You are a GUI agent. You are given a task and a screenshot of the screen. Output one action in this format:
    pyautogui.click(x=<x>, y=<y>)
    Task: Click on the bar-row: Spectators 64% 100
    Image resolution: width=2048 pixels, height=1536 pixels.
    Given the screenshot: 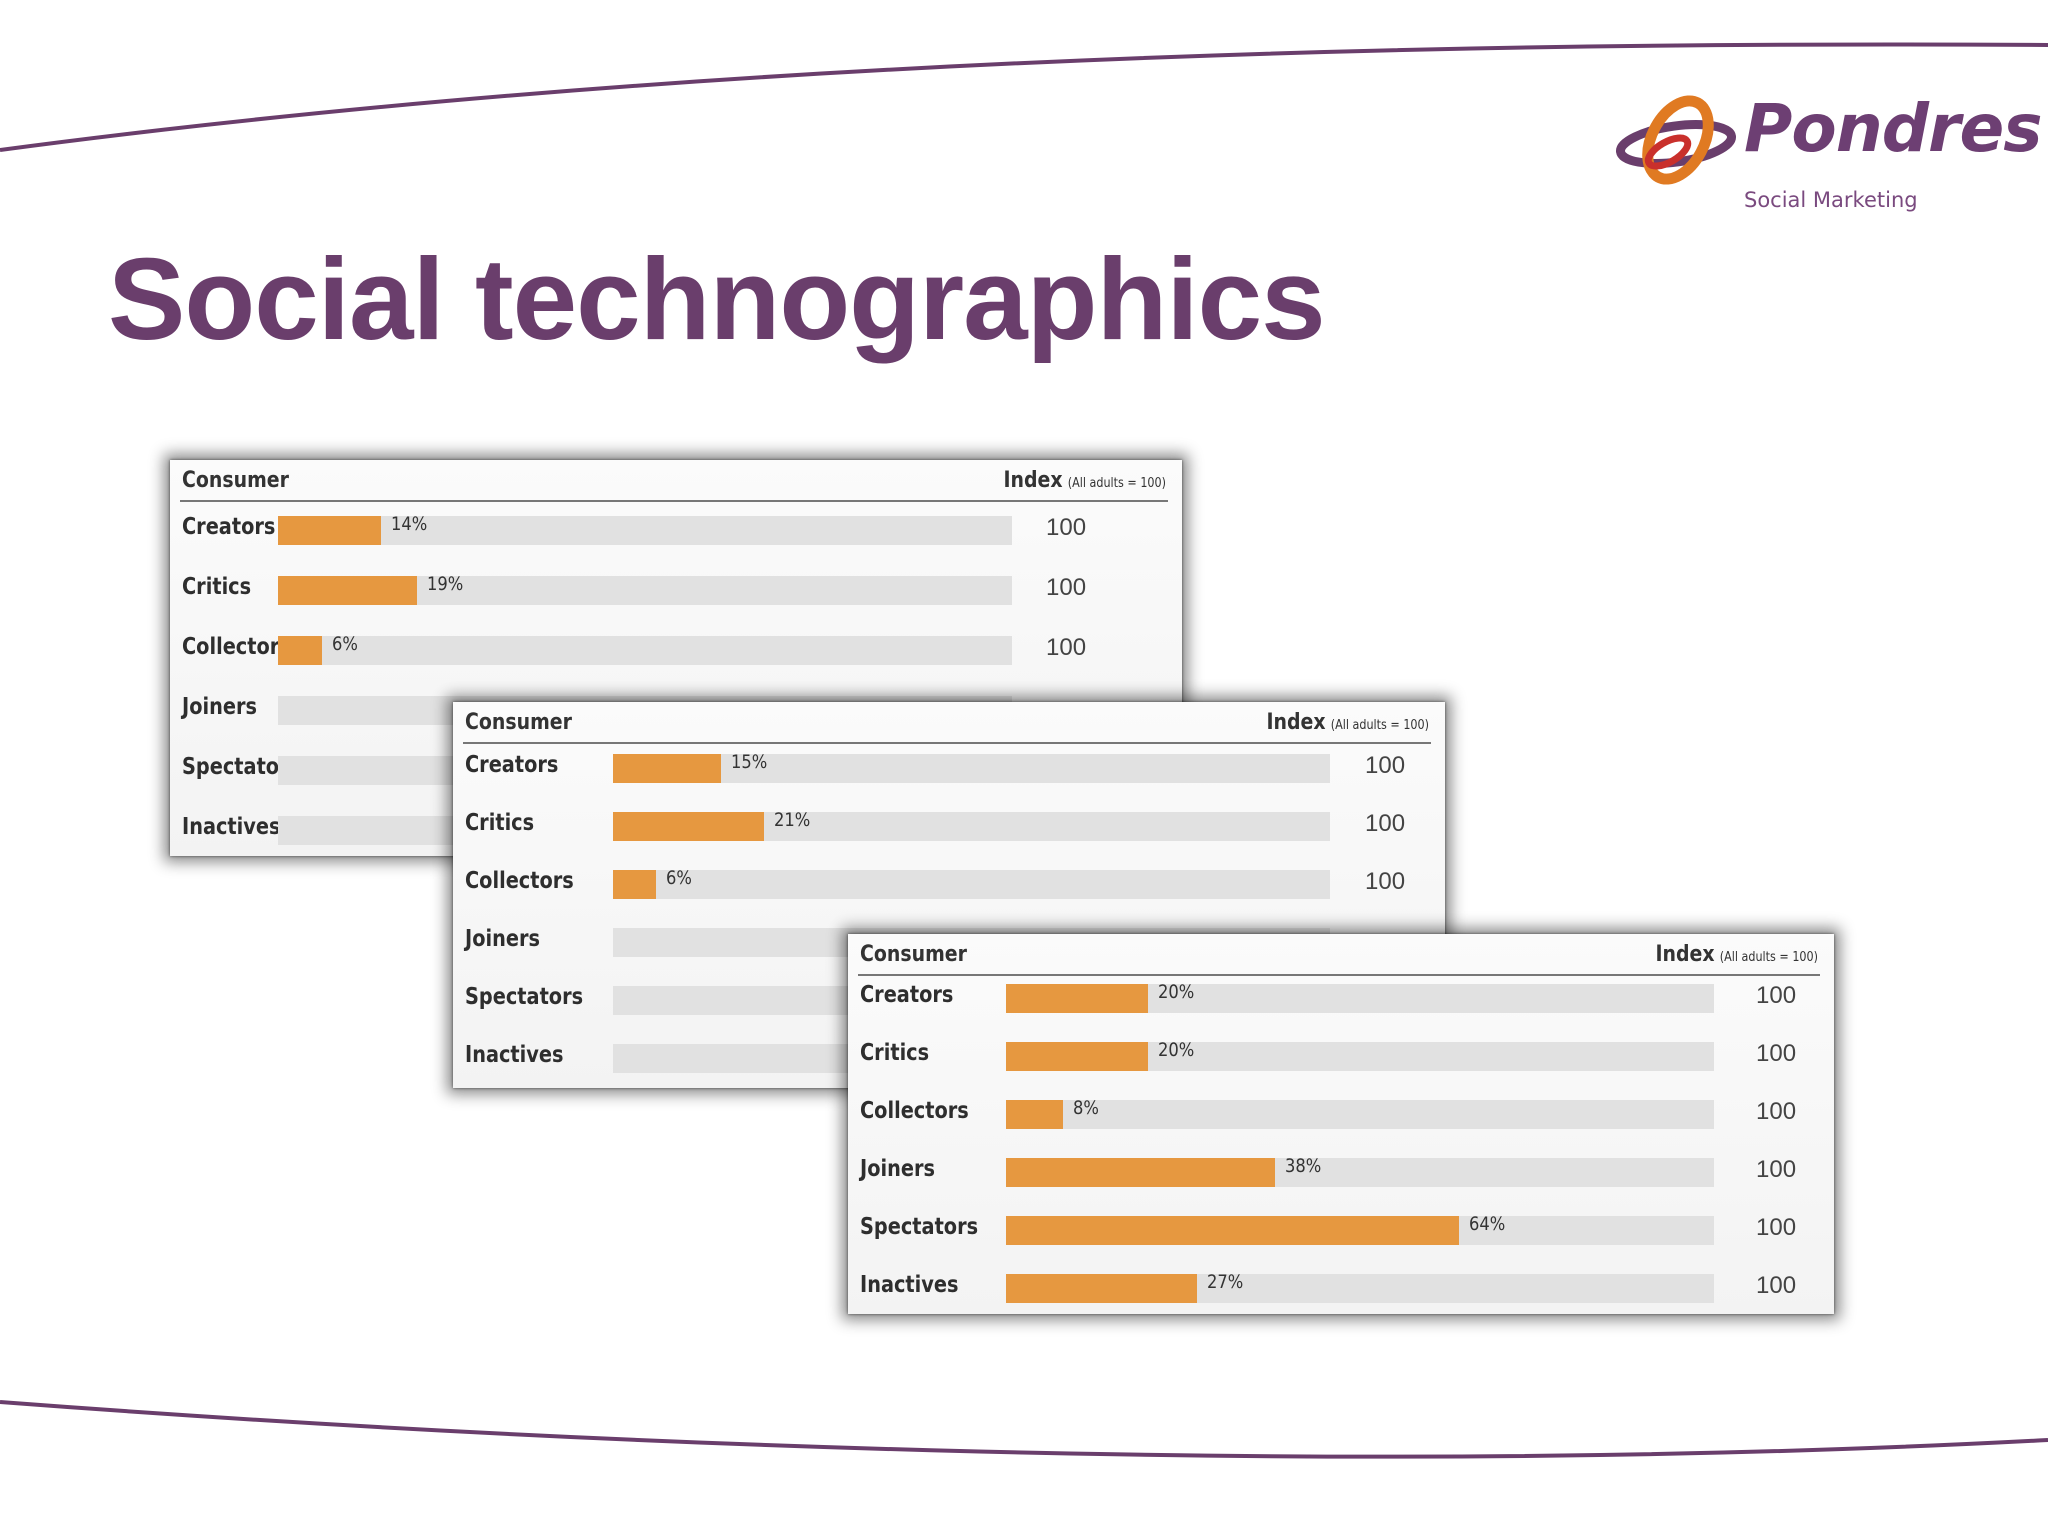 What is the action you would take?
    pyautogui.click(x=1341, y=1228)
    